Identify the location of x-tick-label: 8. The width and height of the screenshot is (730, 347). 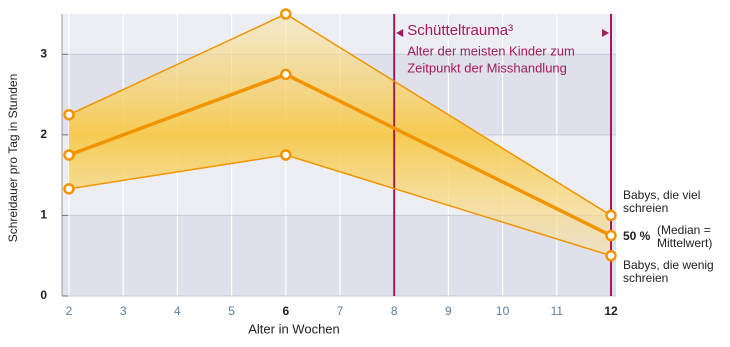
(394, 311).